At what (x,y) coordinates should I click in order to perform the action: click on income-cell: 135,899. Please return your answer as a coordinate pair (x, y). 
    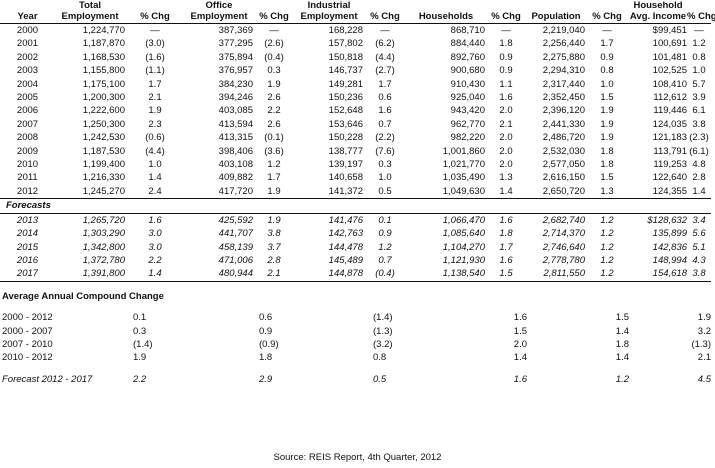
    Looking at the image, I should click on (669, 234).